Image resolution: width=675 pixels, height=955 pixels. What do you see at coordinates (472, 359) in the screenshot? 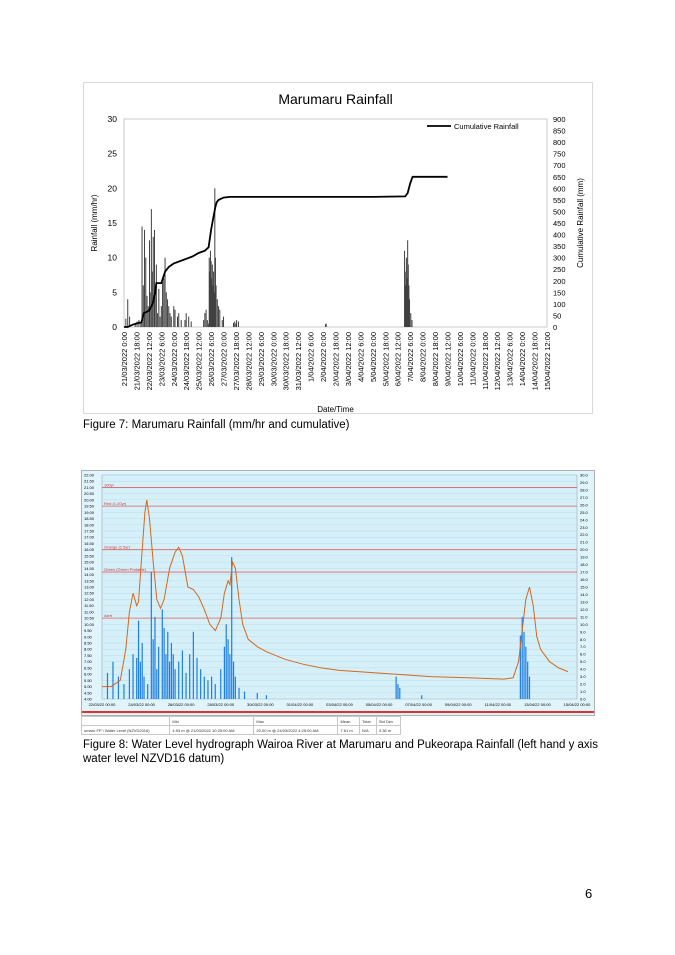
I see `x-tick-label: 11/04/2022 0:00` at bounding box center [472, 359].